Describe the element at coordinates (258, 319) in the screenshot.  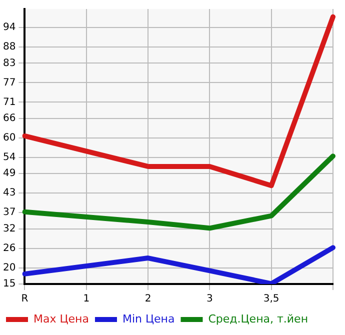
I see `legend-label: Сред.Цена, т.йен` at that location.